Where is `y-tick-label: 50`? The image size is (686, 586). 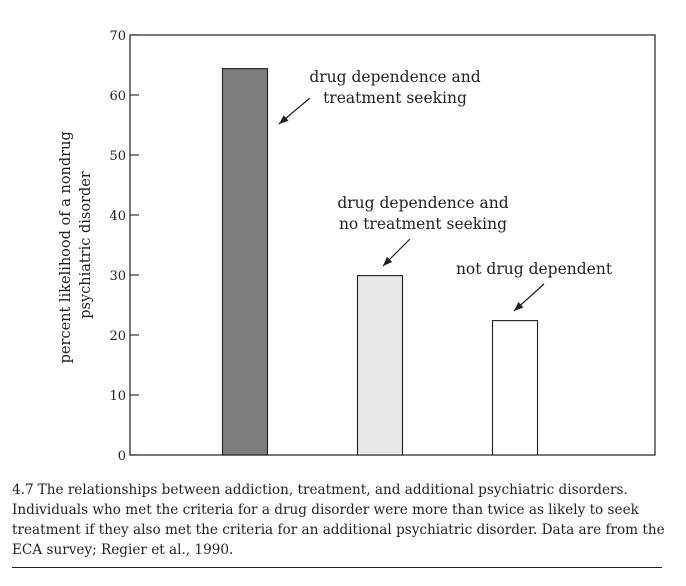 y-tick-label: 50 is located at coordinates (117, 156).